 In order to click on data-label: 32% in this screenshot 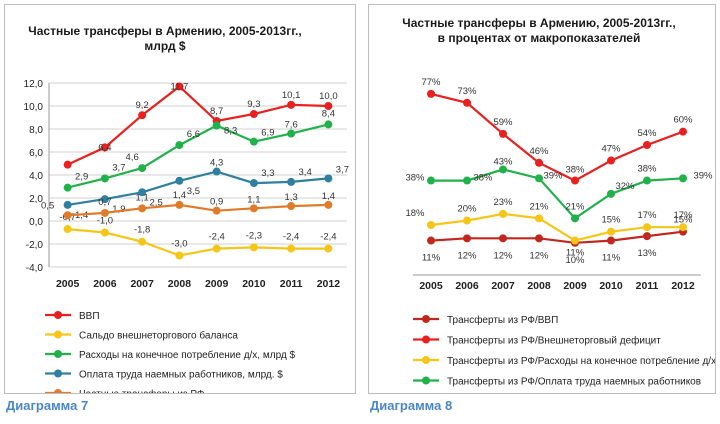, I will do `click(625, 186)`.